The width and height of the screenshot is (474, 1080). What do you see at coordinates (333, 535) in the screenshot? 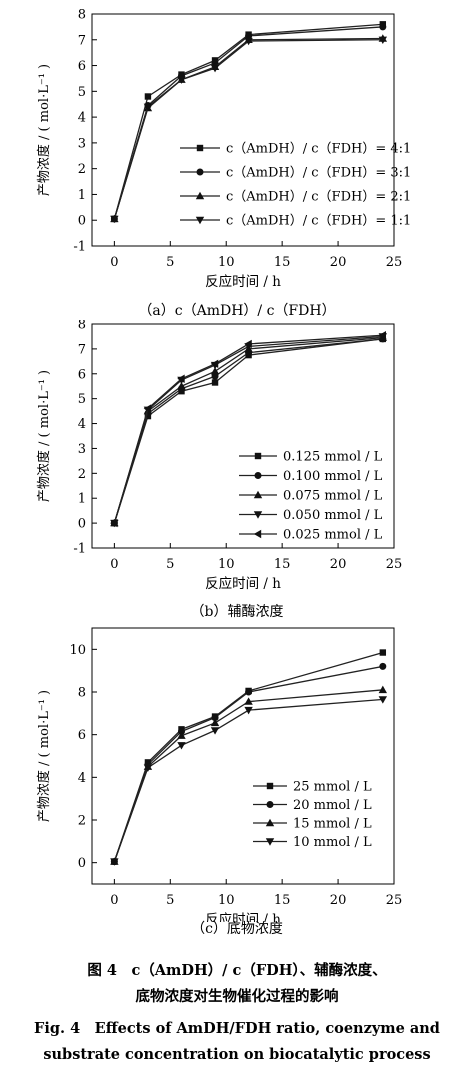
I see `legend-label: 0.025 mmol / L` at bounding box center [333, 535].